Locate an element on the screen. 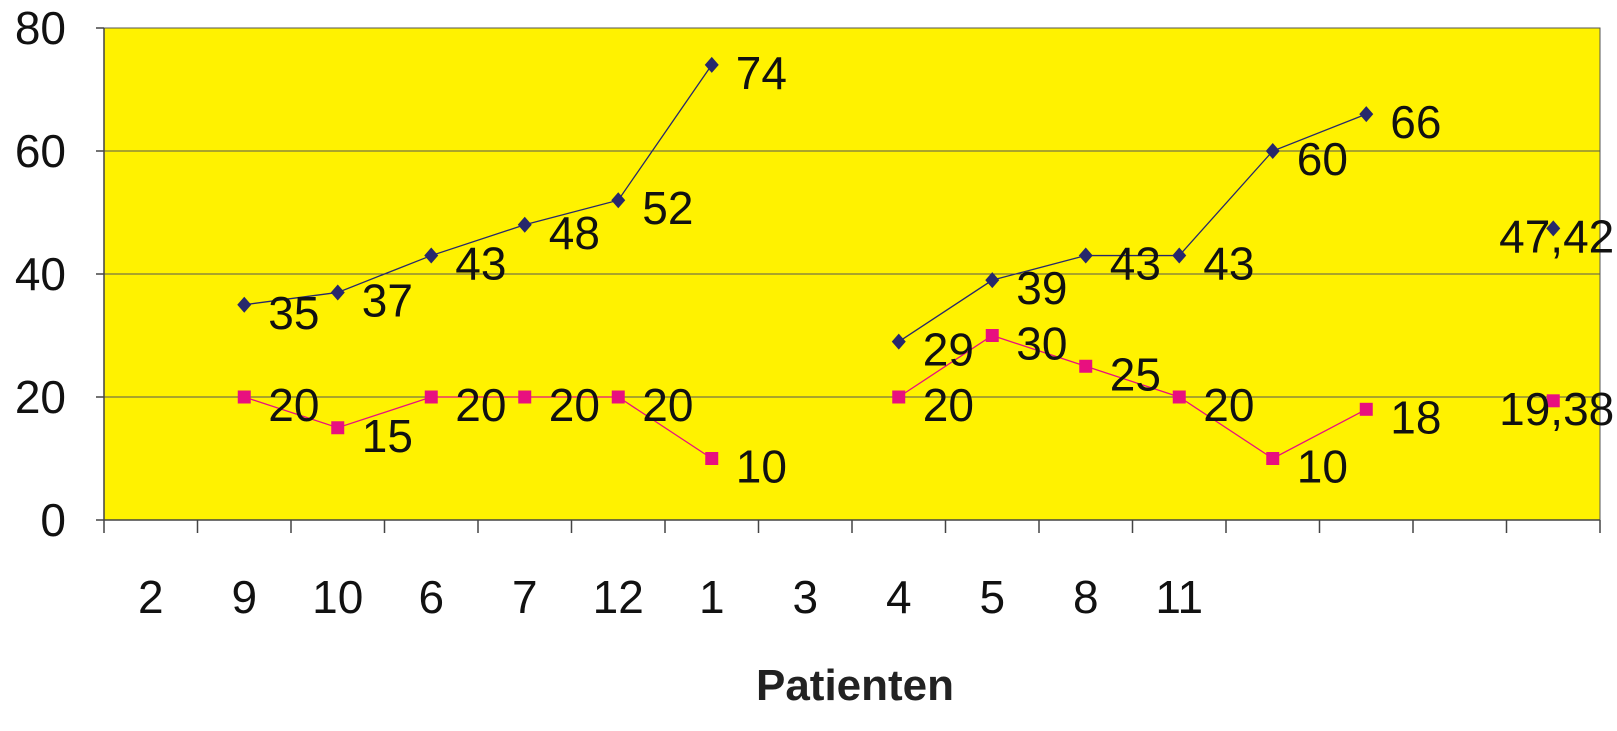 This screenshot has height=731, width=1617. data-label: 48 is located at coordinates (574, 233).